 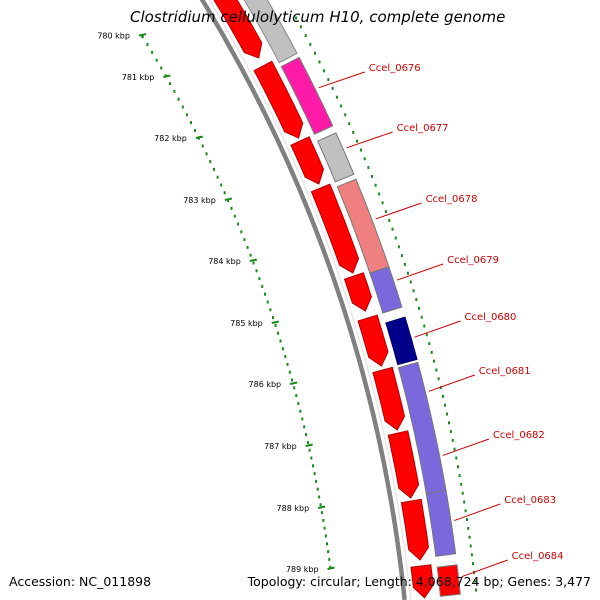 I want to click on gene-label: Ccel_0684, so click(x=538, y=556).